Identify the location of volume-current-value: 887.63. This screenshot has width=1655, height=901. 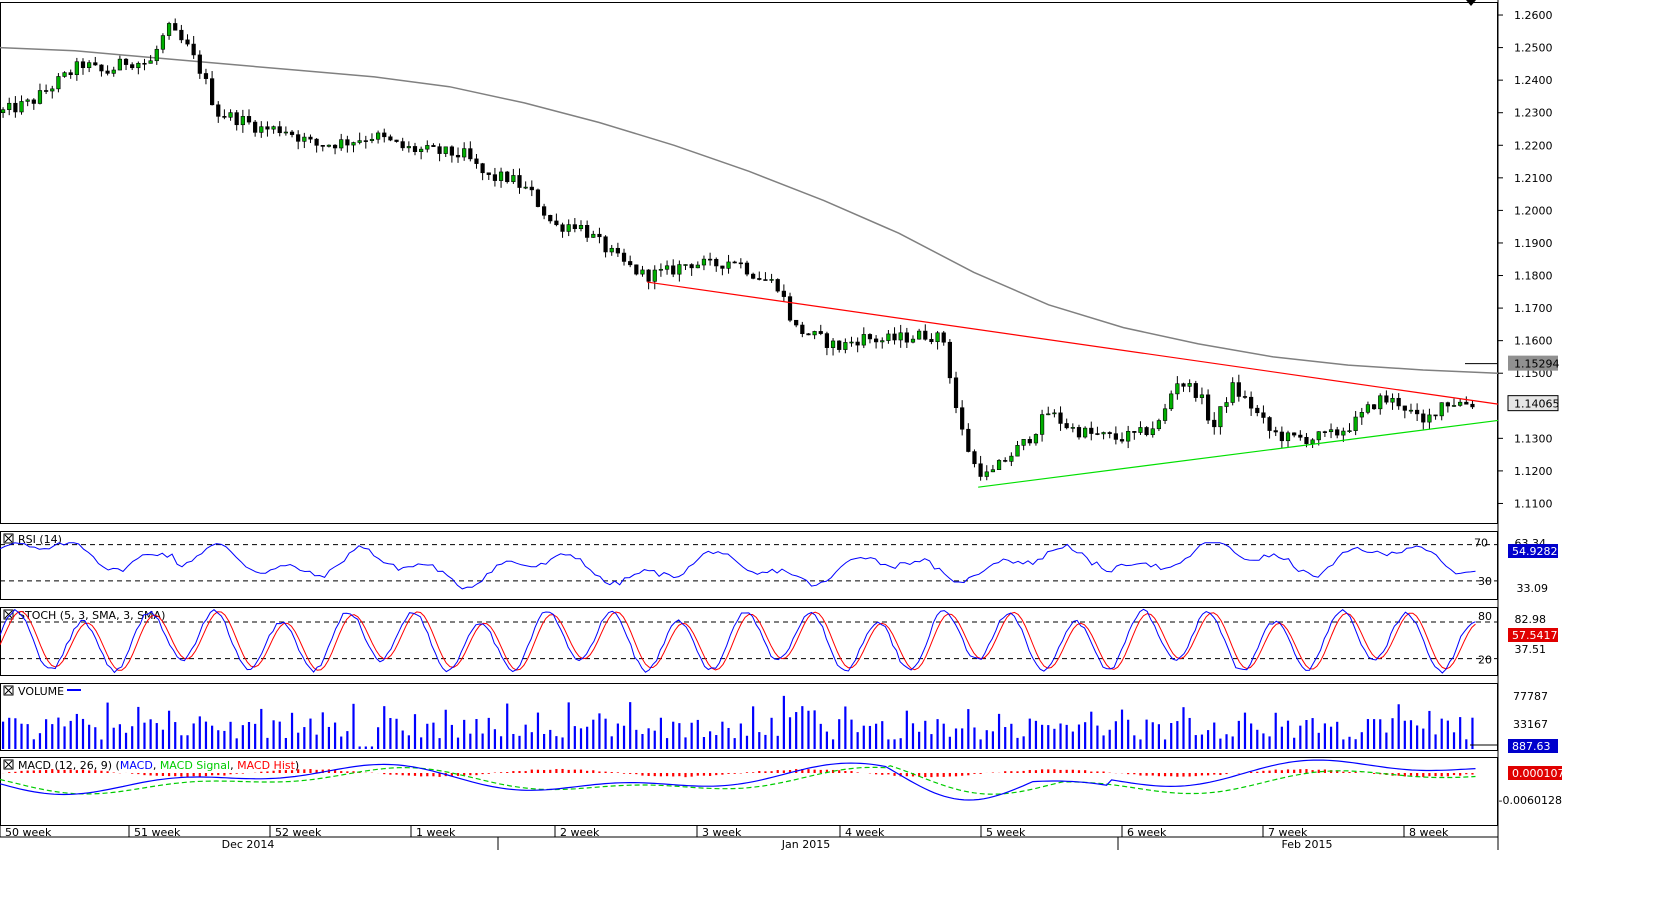
(1531, 746).